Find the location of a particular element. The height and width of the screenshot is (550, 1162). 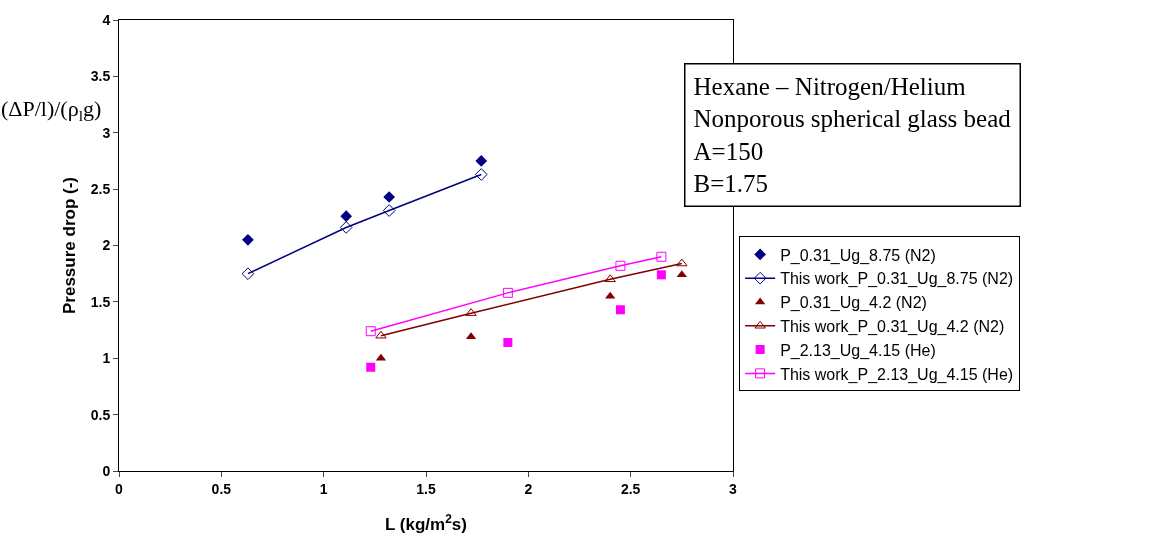

annotation: B=1.75 is located at coordinates (731, 183).